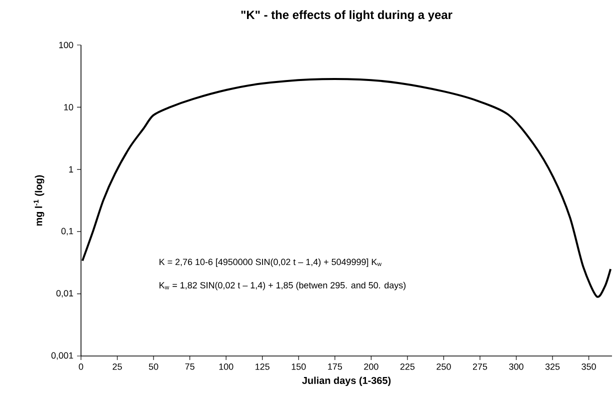 Image resolution: width=616 pixels, height=412 pixels. I want to click on x-tick-label: 25, so click(117, 366).